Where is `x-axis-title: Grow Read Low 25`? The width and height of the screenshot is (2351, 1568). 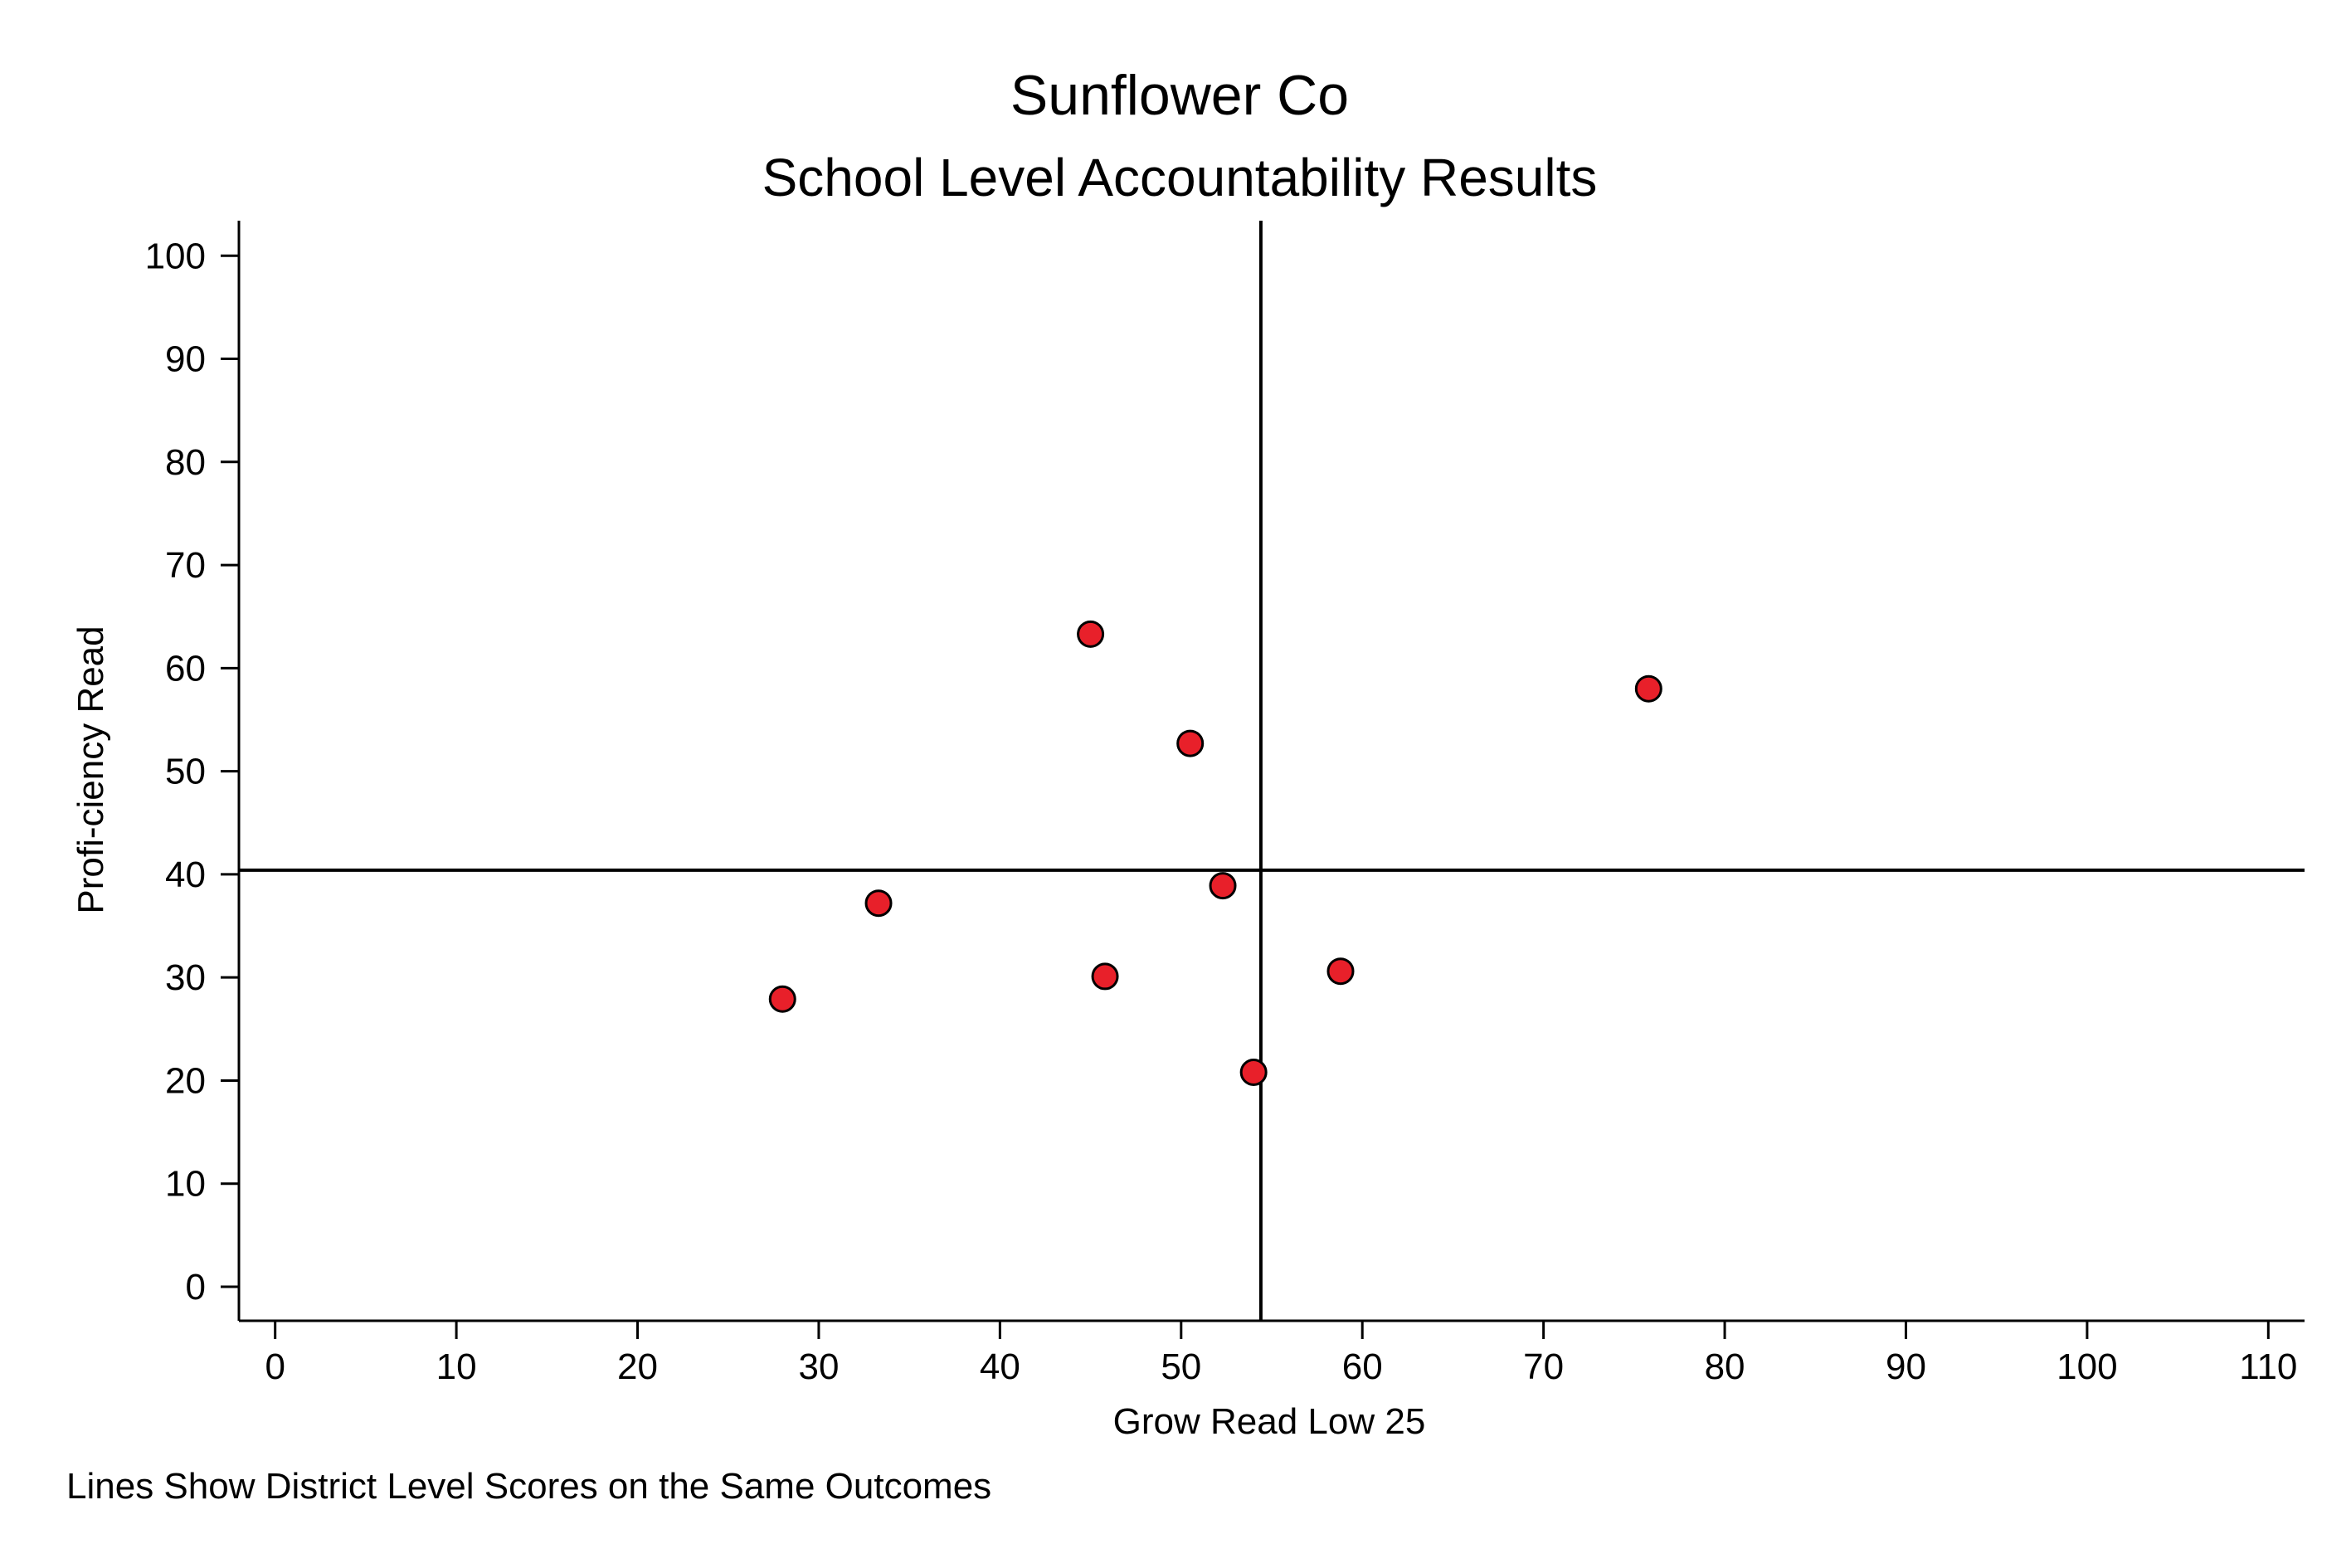
x-axis-title: Grow Read Low 25 is located at coordinates (1269, 1421).